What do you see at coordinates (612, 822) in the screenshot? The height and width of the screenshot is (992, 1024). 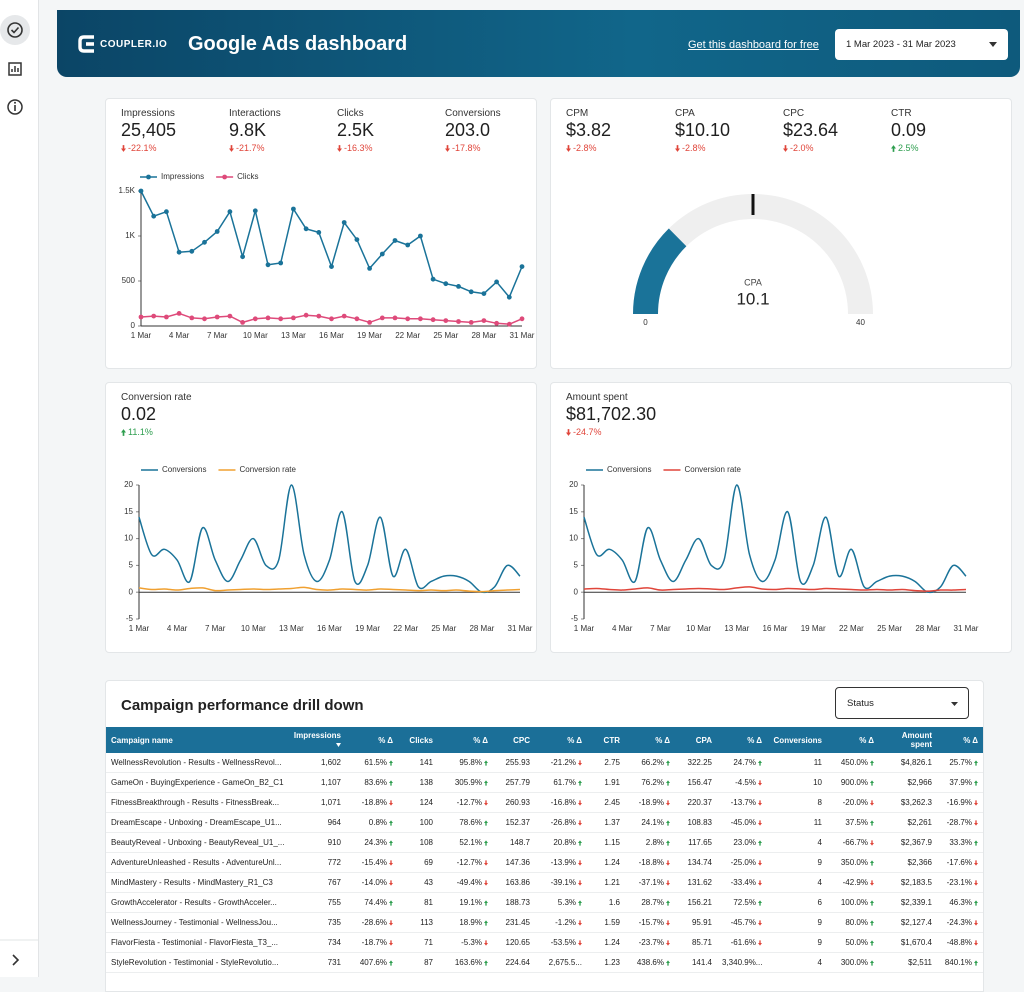 I see `cell-text: 1.37` at bounding box center [612, 822].